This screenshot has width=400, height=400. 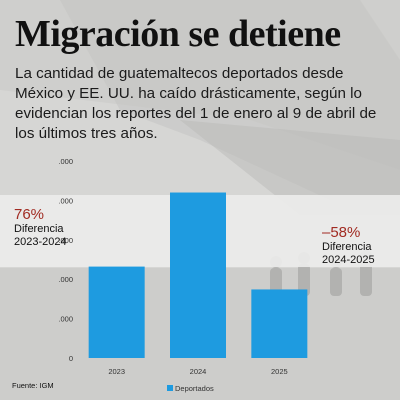 I want to click on annotation-2023-2024: 76% Diferencia 2023-2024, so click(x=40, y=228).